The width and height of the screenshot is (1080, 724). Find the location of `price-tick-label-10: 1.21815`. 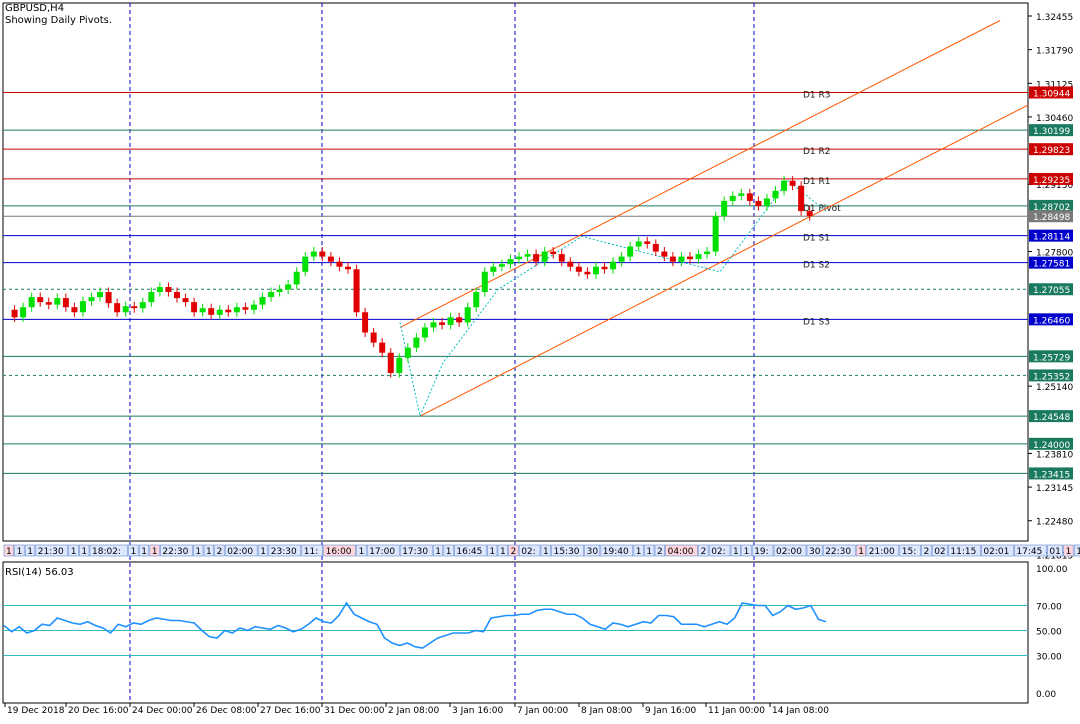

price-tick-label-10: 1.21815 is located at coordinates (1054, 556).